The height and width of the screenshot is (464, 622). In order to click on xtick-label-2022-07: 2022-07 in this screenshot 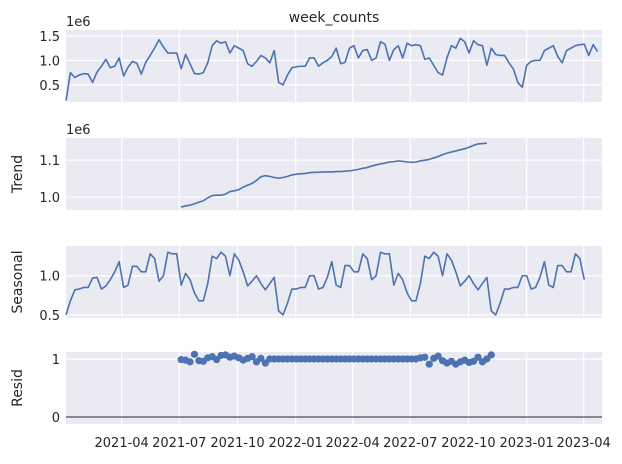, I will do `click(410, 443)`.